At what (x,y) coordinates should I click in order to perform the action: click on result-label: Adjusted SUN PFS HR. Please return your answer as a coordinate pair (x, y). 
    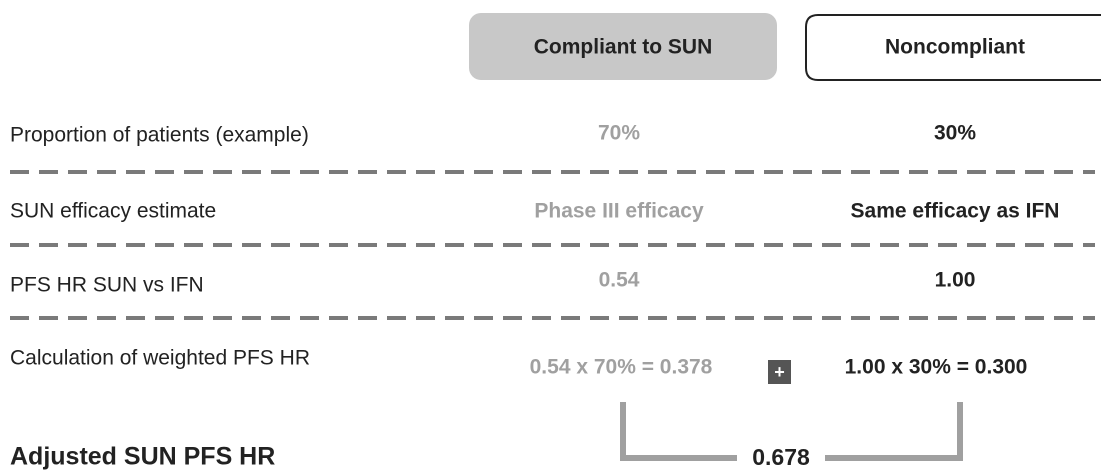
    Looking at the image, I should click on (142, 457).